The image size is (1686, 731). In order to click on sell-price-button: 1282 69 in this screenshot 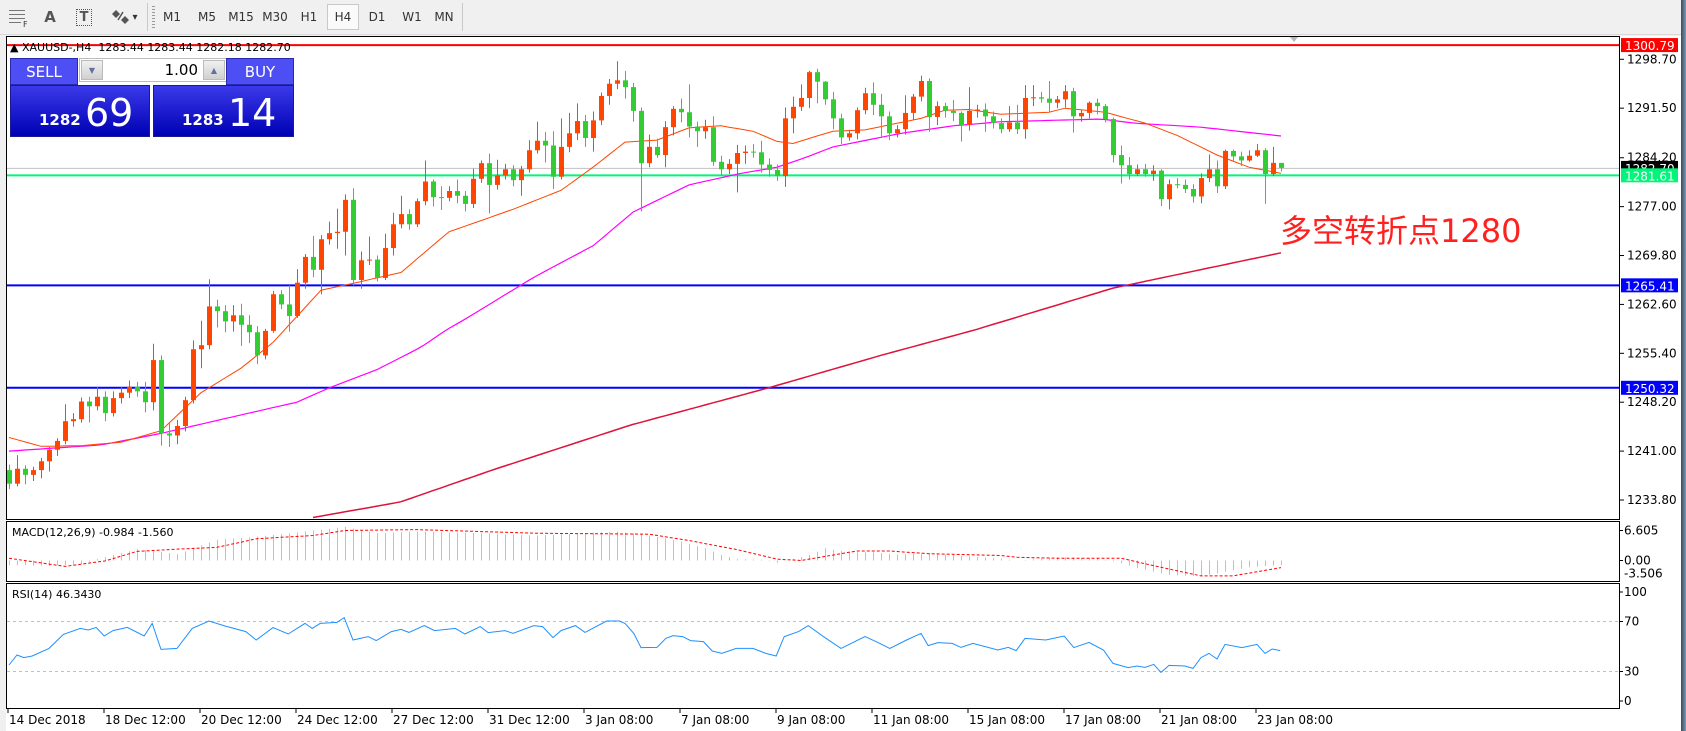, I will do `click(80, 111)`.